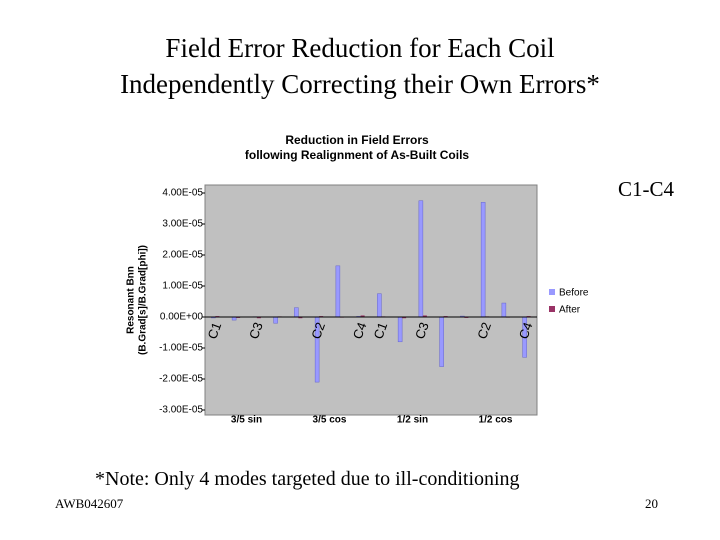 Image resolution: width=720 pixels, height=540 pixels. Describe the element at coordinates (131, 300) in the screenshot. I see `y-axis-label: Resonant Bnn` at that location.